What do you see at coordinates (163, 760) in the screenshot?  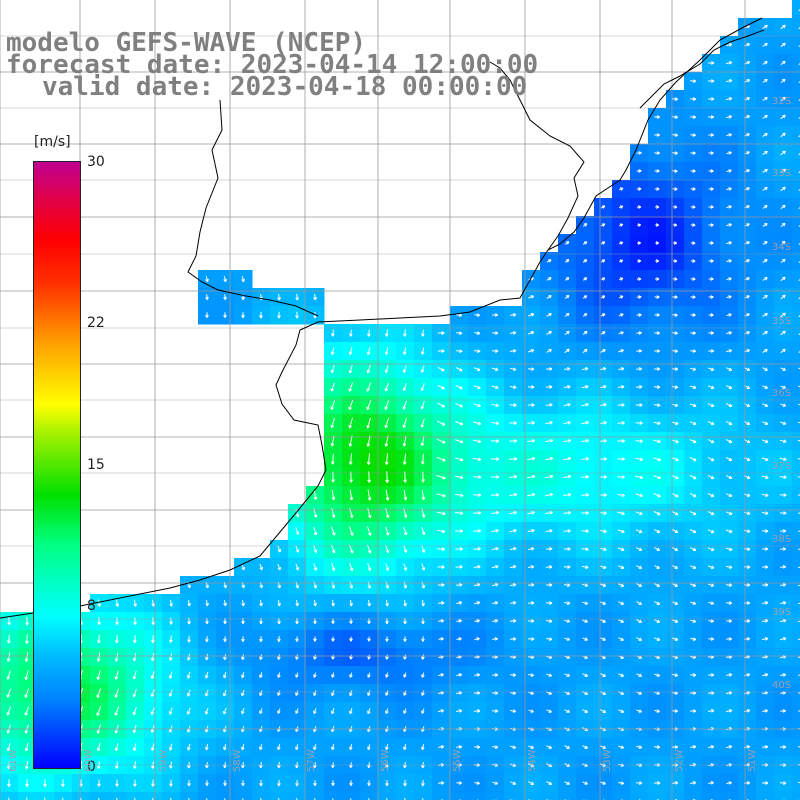 I see `longitude-label: 59W` at bounding box center [163, 760].